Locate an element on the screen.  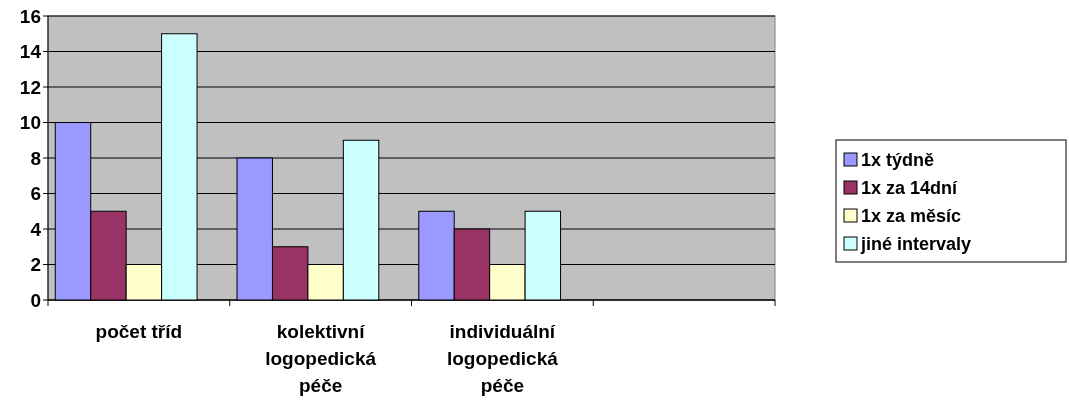
y-tick-label: 2 is located at coordinates (35, 265).